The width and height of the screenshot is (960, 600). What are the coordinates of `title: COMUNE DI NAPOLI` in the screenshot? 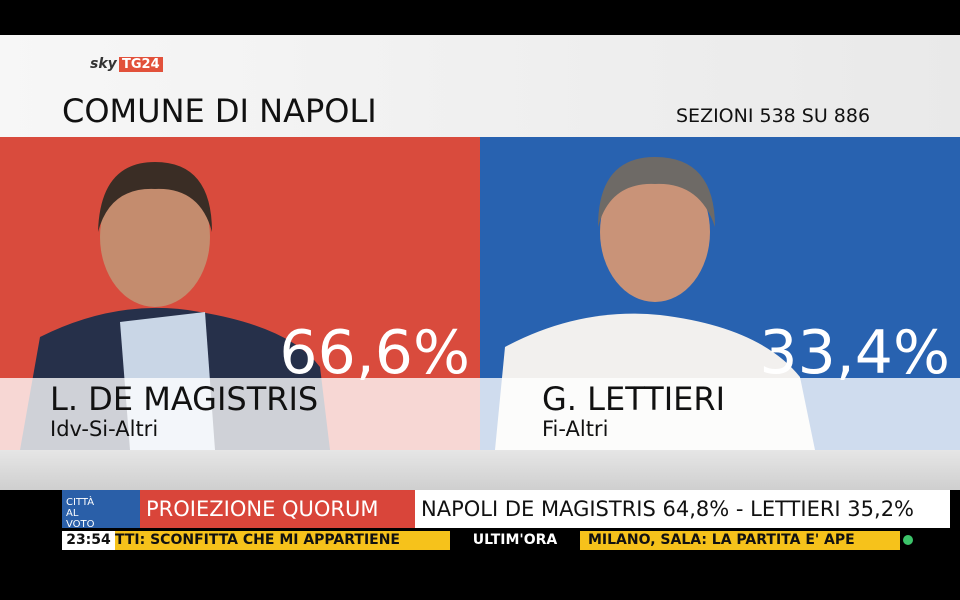 It's located at (219, 111).